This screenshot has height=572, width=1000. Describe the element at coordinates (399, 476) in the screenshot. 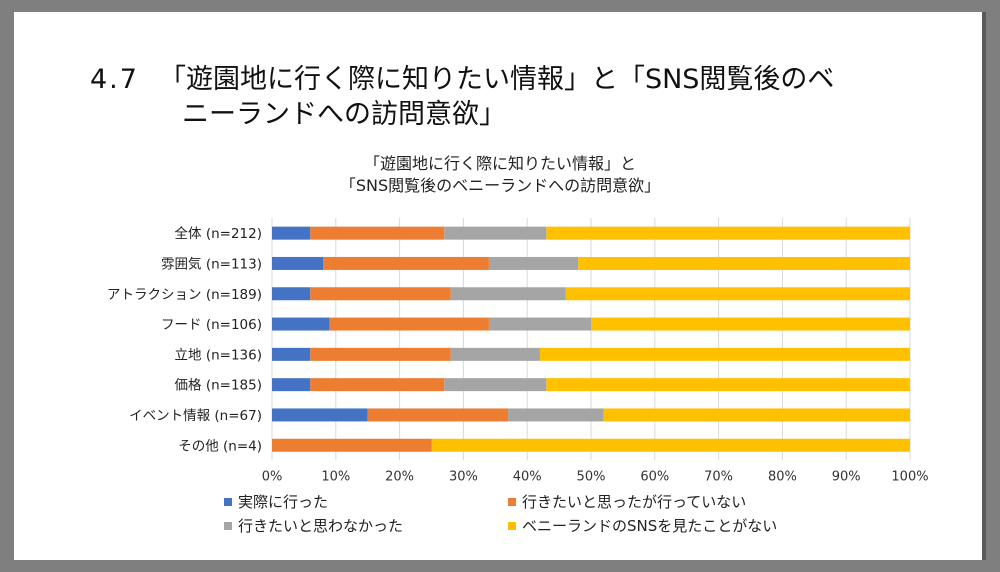

I see `x-tick-label: 20%` at that location.